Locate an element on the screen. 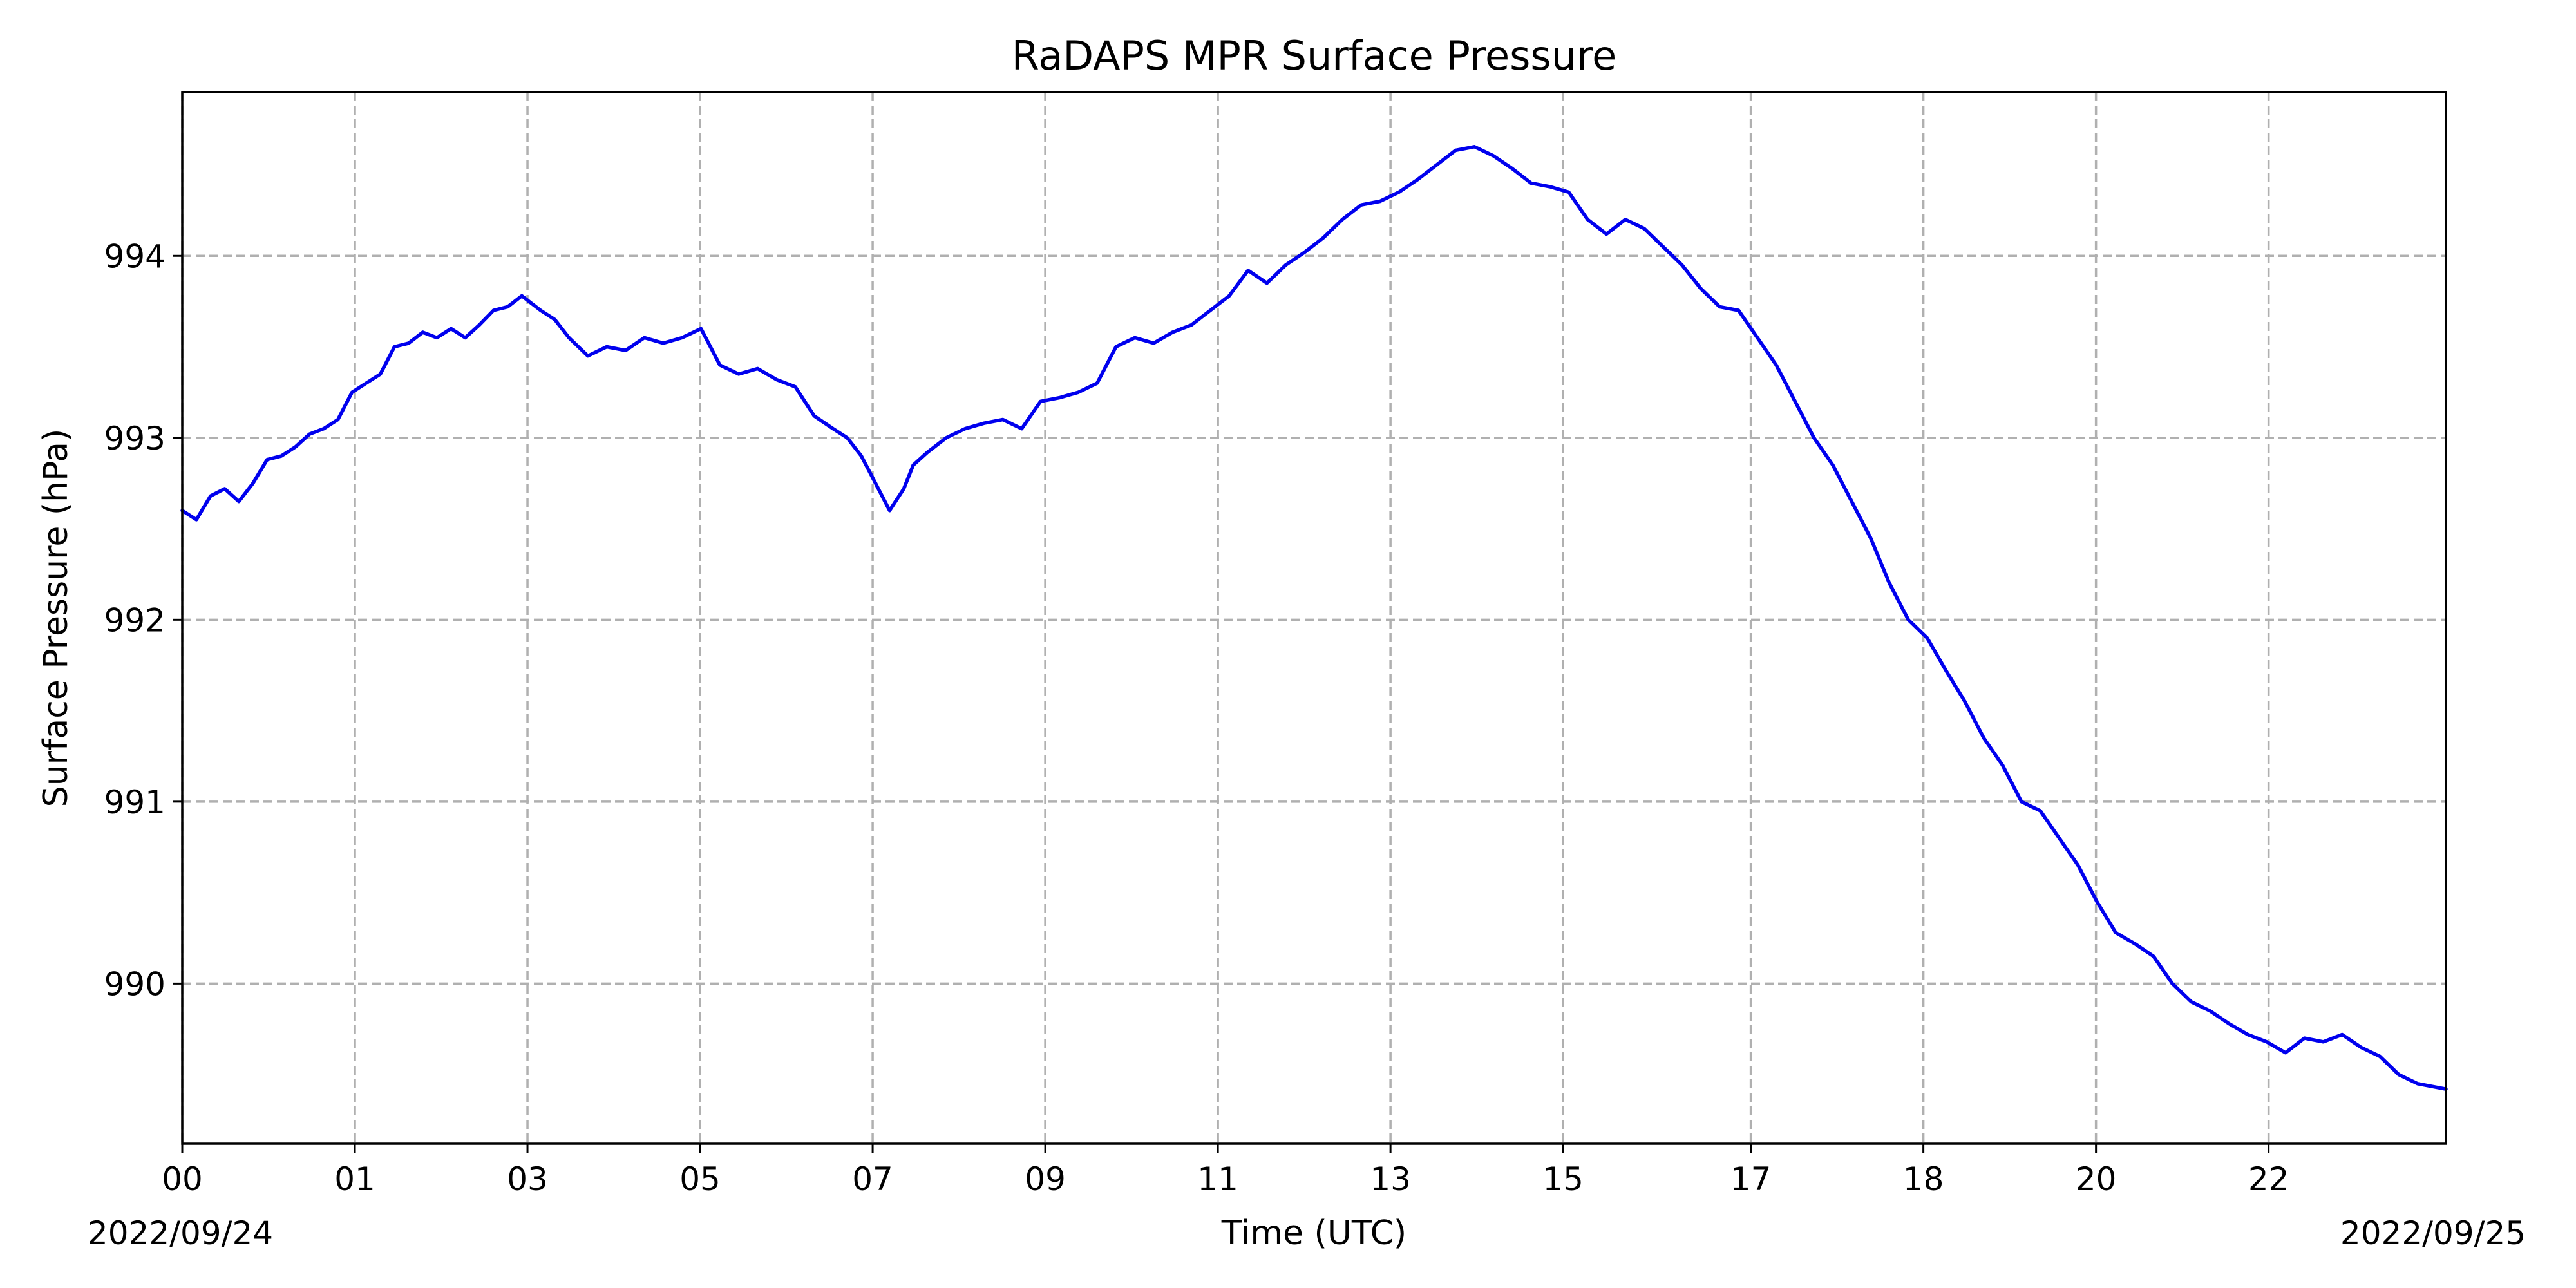 Image resolution: width=2576 pixels, height=1288 pixels. x-tick-label: 07 is located at coordinates (873, 1179).